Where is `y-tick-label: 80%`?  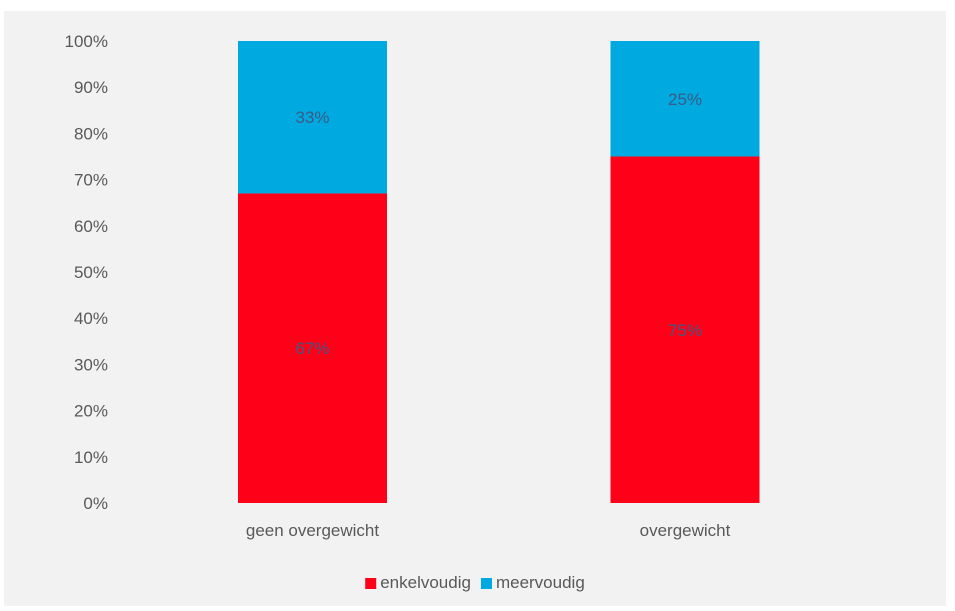
y-tick-label: 80% is located at coordinates (91, 133).